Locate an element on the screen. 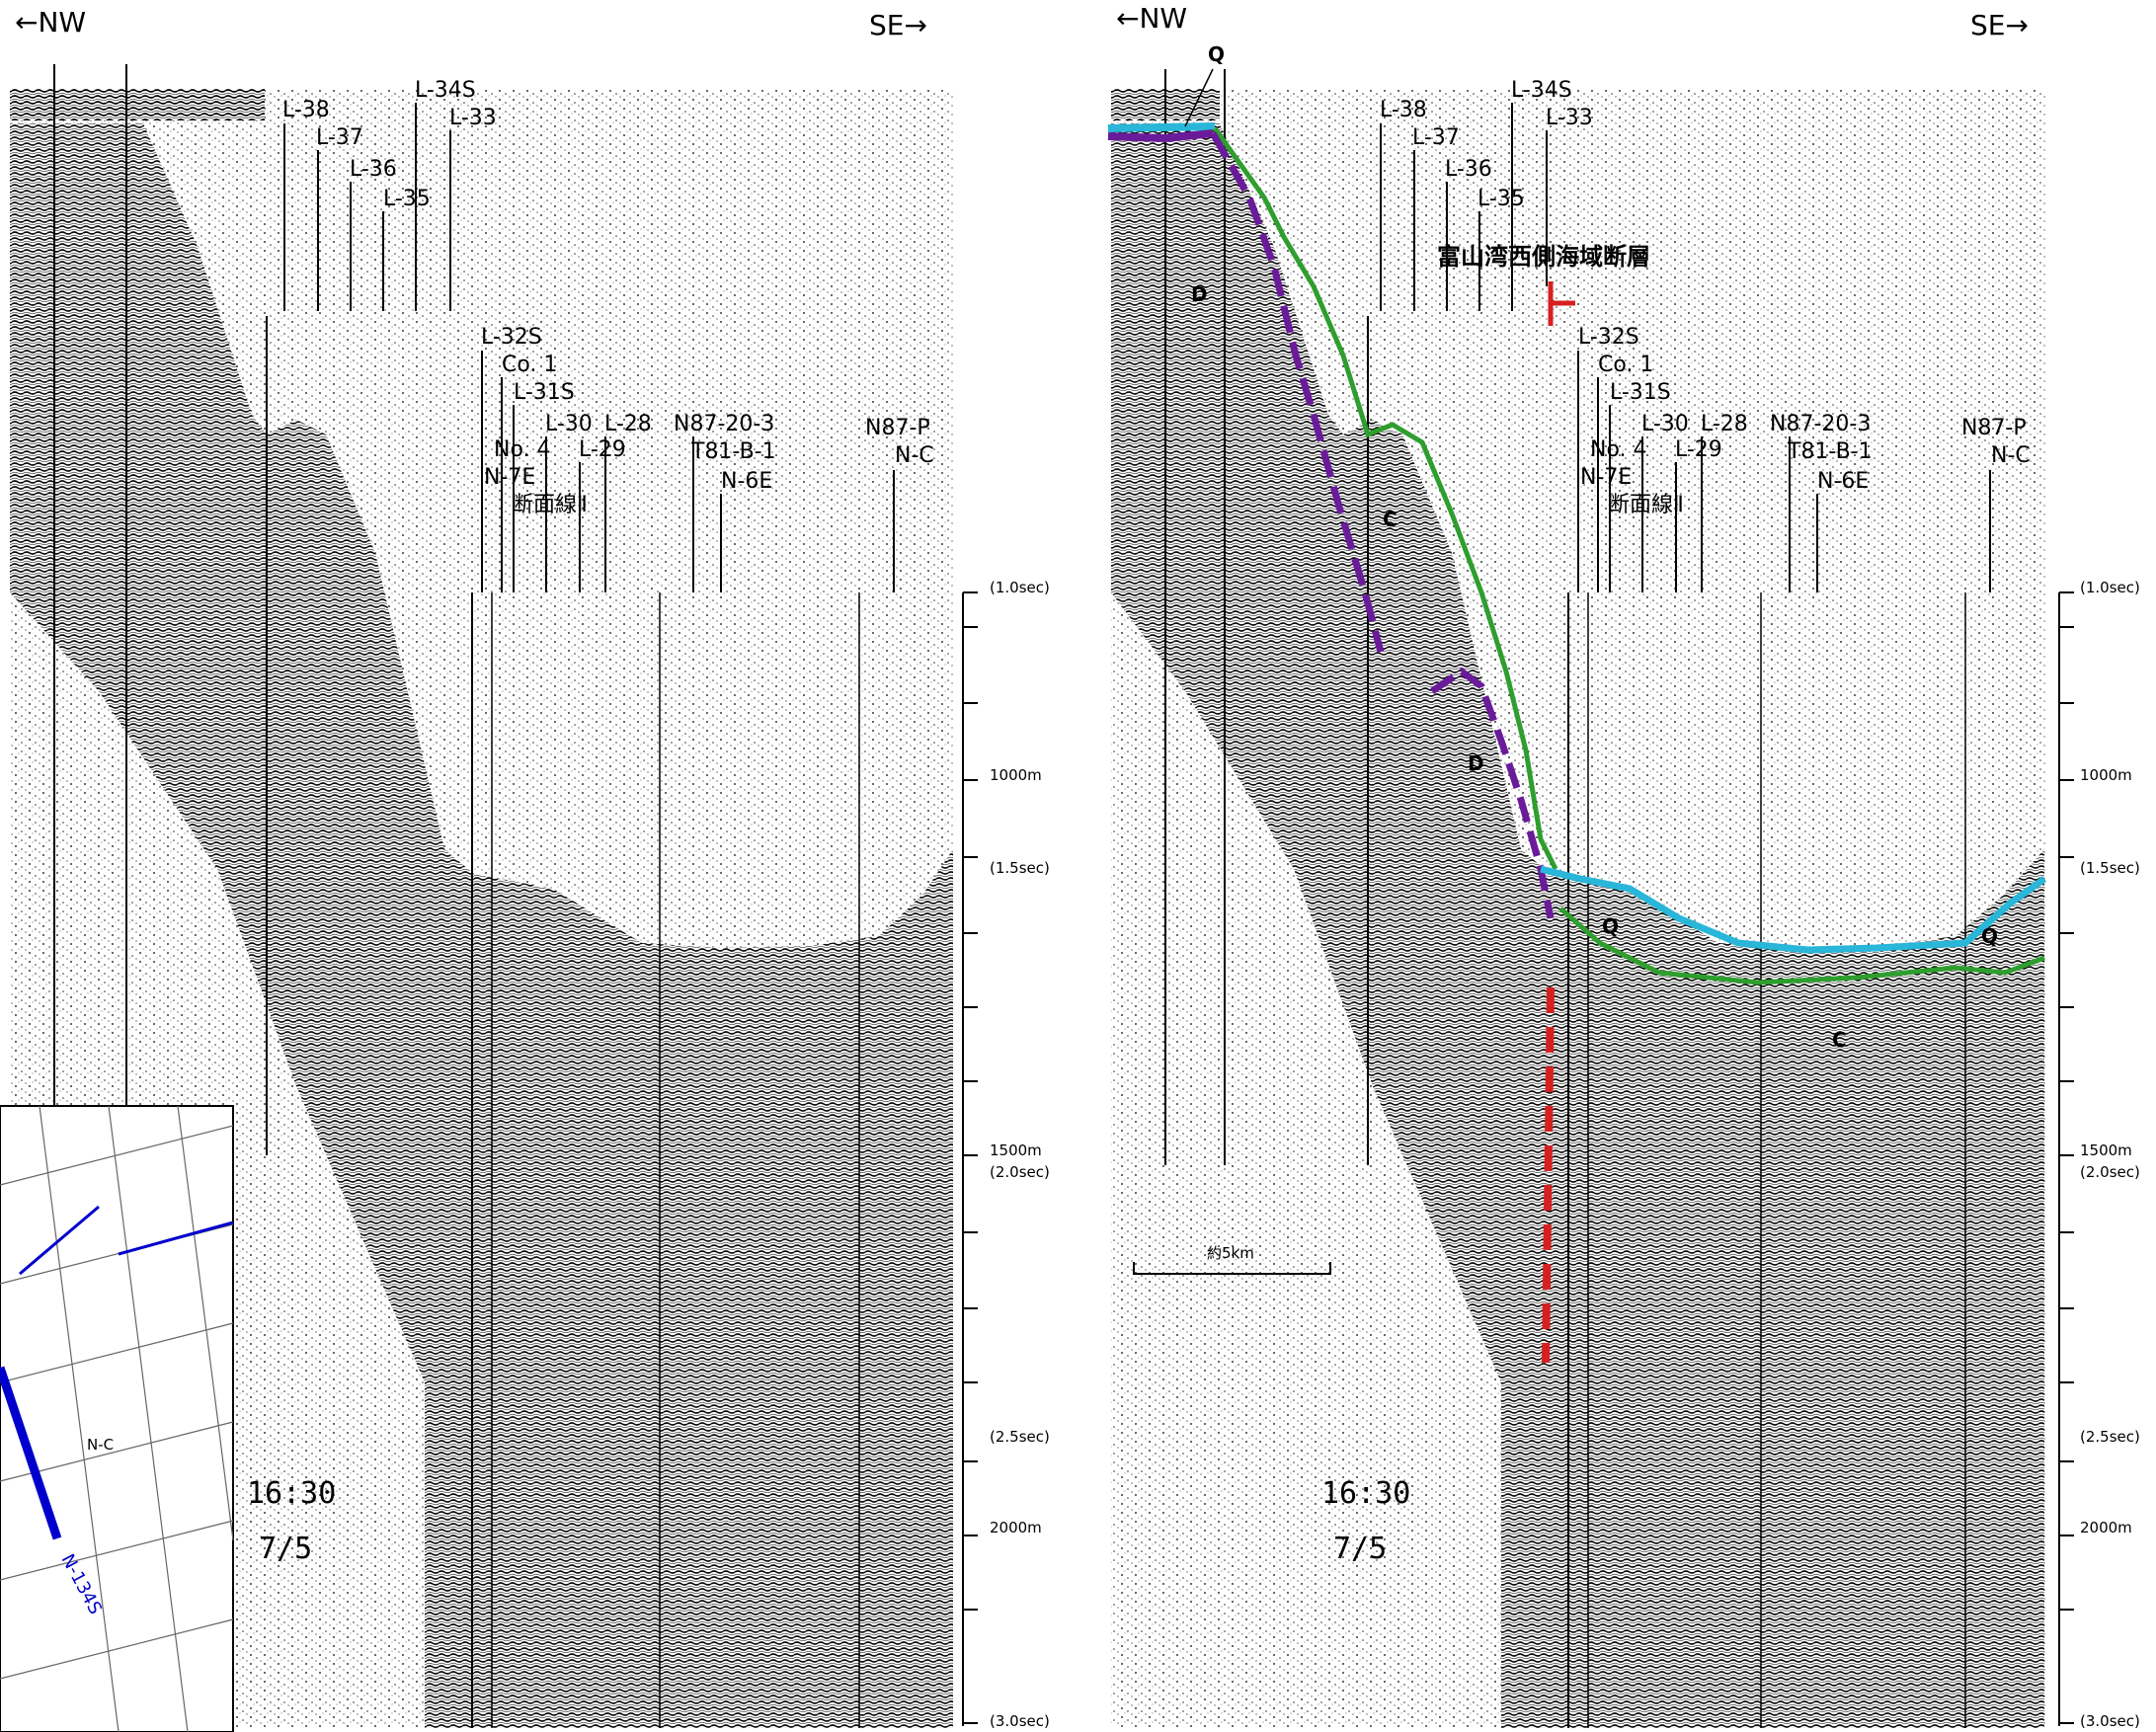 The width and height of the screenshot is (2156, 1732). right-horizon-d-upper is located at coordinates (1297, 392).